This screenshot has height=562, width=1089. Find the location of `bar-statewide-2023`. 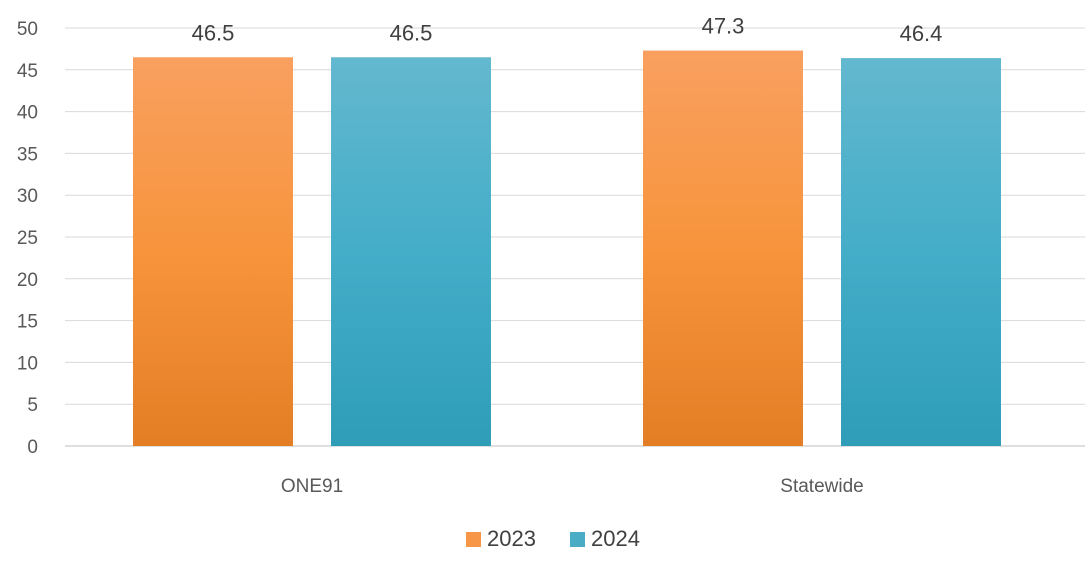

bar-statewide-2023 is located at coordinates (723, 248).